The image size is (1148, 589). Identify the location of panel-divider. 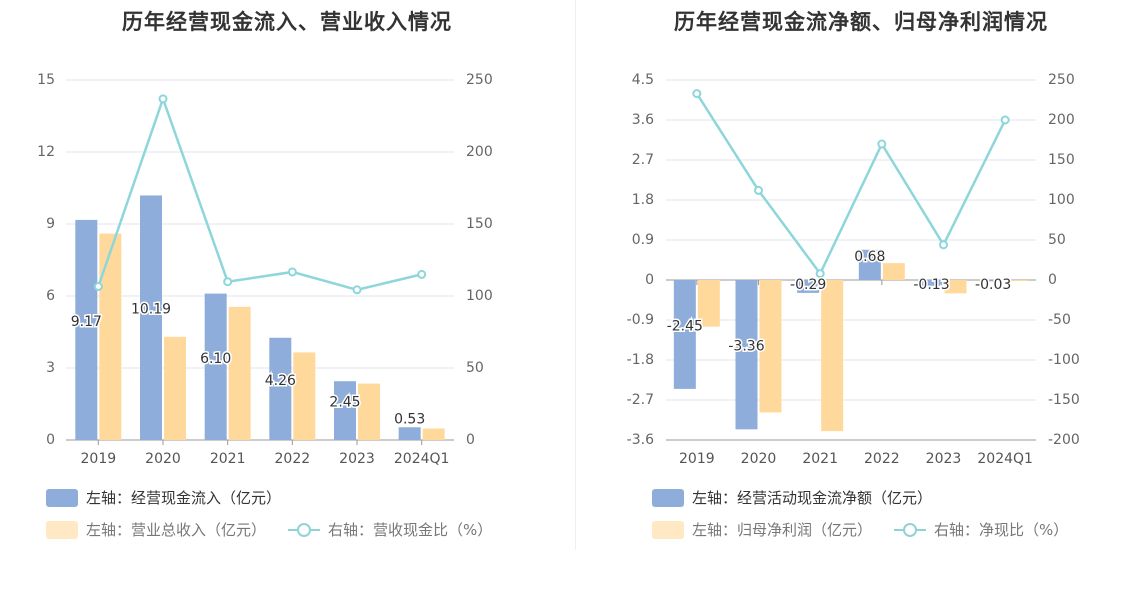
(575, 275).